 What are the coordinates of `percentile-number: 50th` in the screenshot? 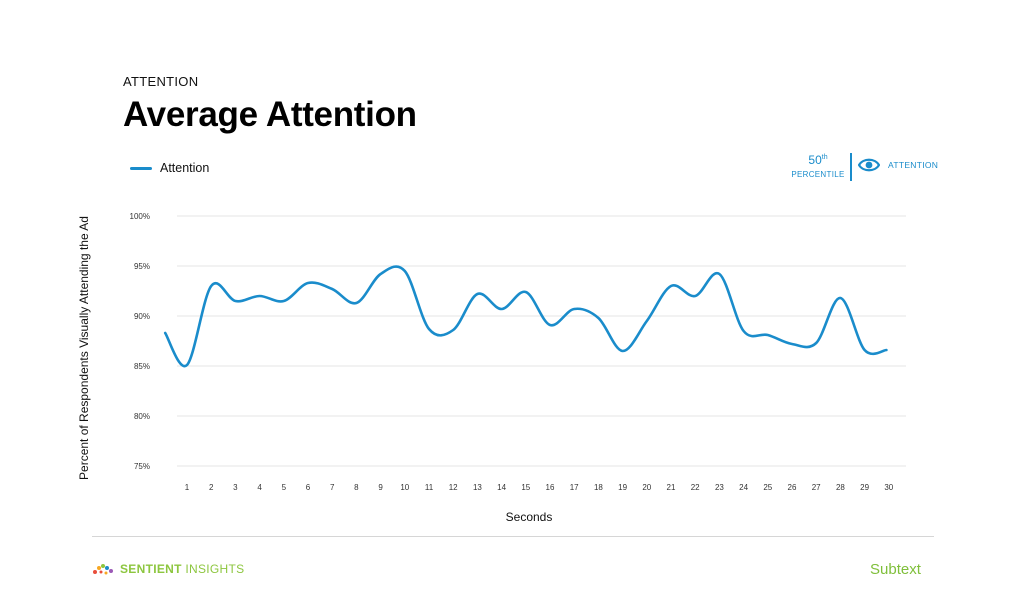 It's located at (818, 160).